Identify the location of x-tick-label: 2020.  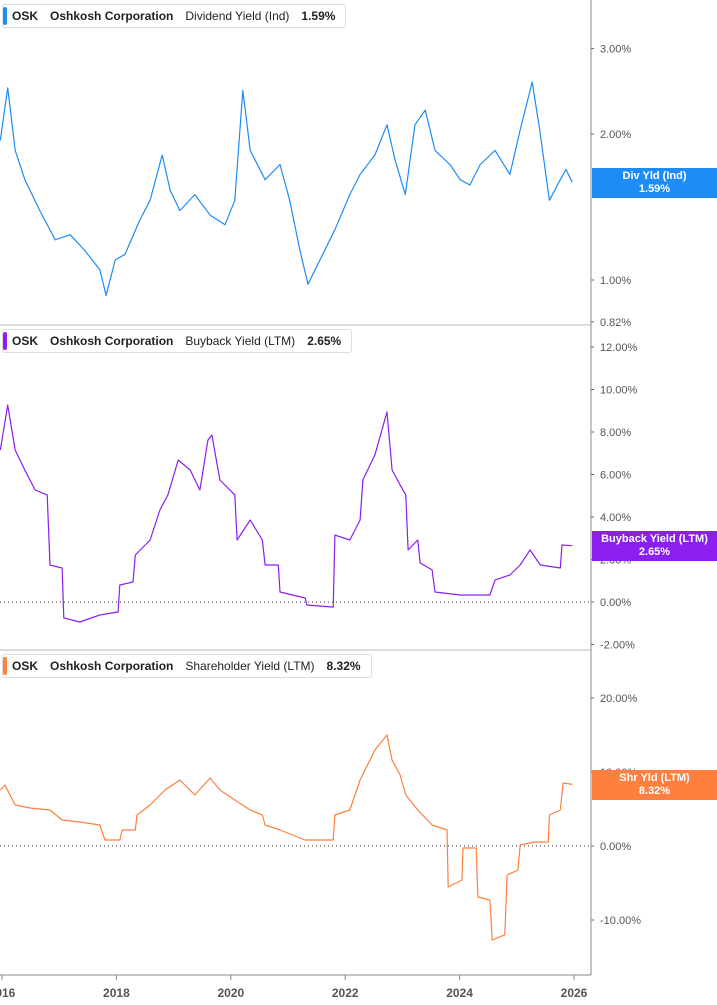
(230, 993).